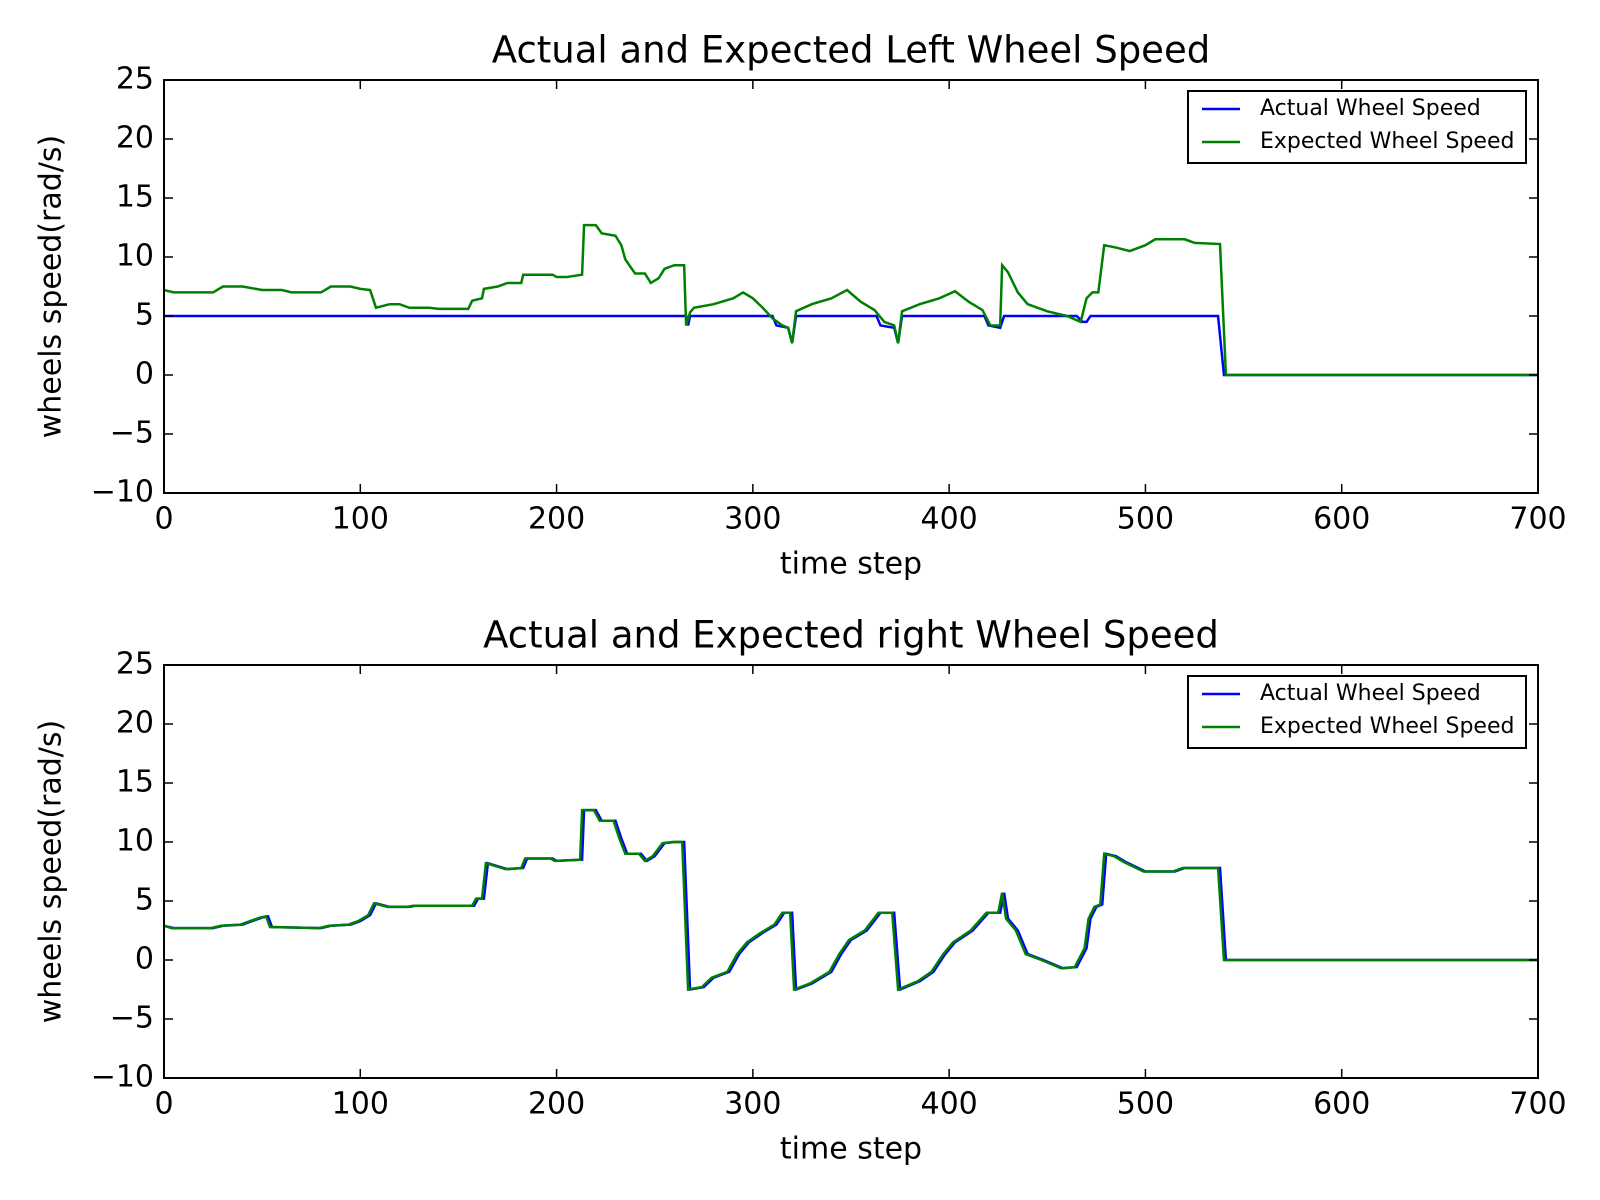 The height and width of the screenshot is (1200, 1600). What do you see at coordinates (851, 635) in the screenshot?
I see `chart-title: Actual and Expected right Wheel Speed` at bounding box center [851, 635].